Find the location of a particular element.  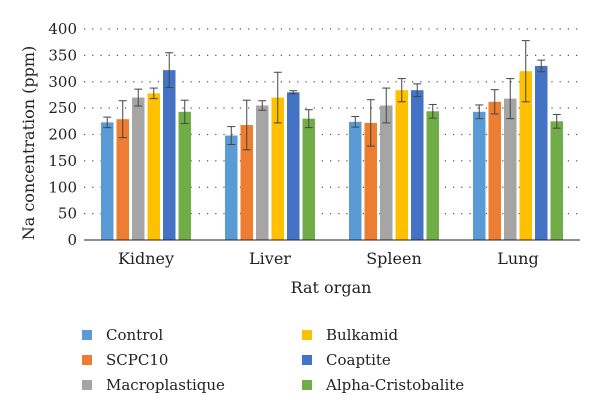

legend-label: Alpha-Cristobalite is located at coordinates (395, 385).